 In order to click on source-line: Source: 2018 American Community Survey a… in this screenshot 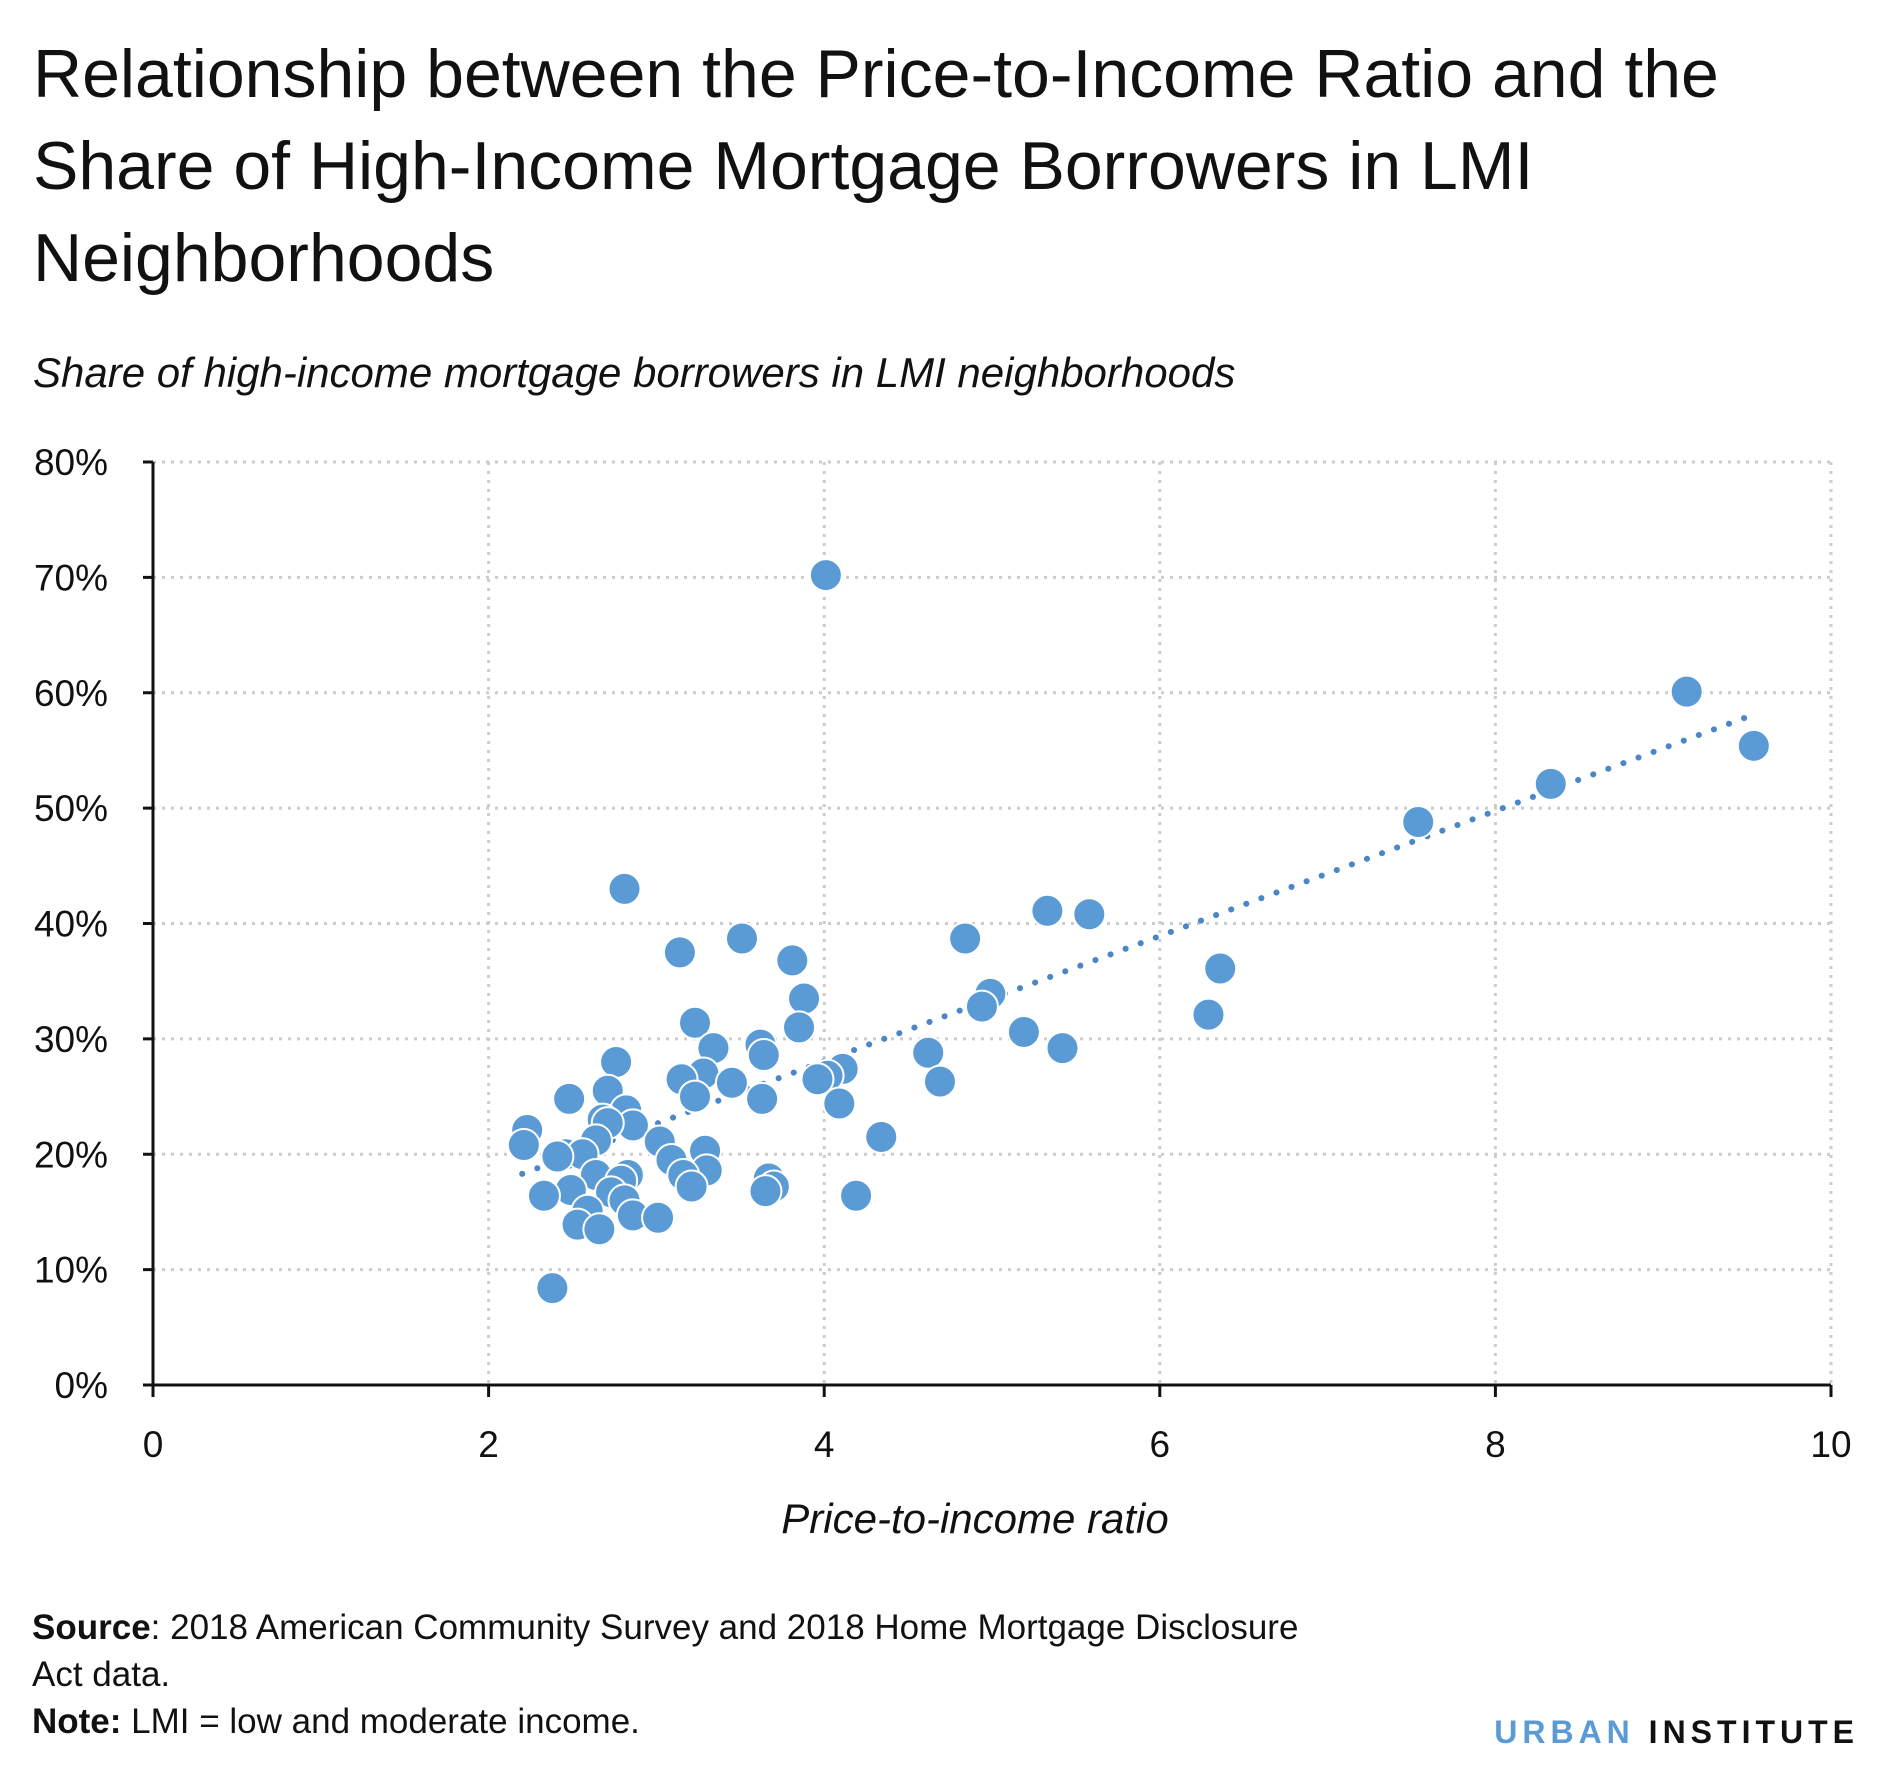, I will do `click(682, 1651)`.